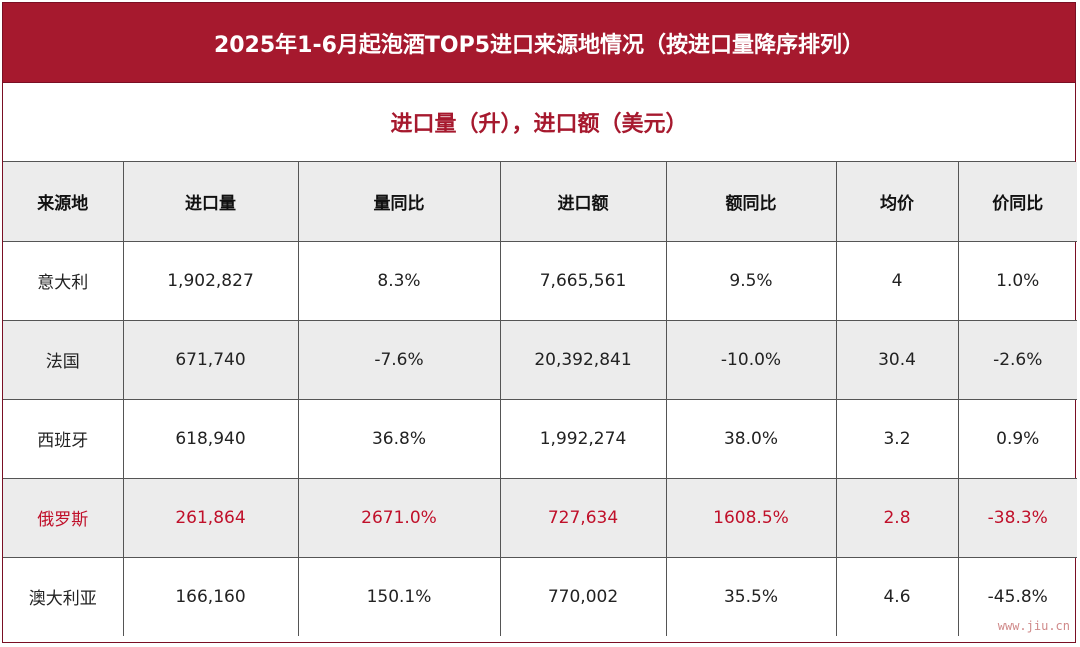 The width and height of the screenshot is (1080, 647). Describe the element at coordinates (399, 280) in the screenshot. I see `table-cell: 8.3%` at that location.